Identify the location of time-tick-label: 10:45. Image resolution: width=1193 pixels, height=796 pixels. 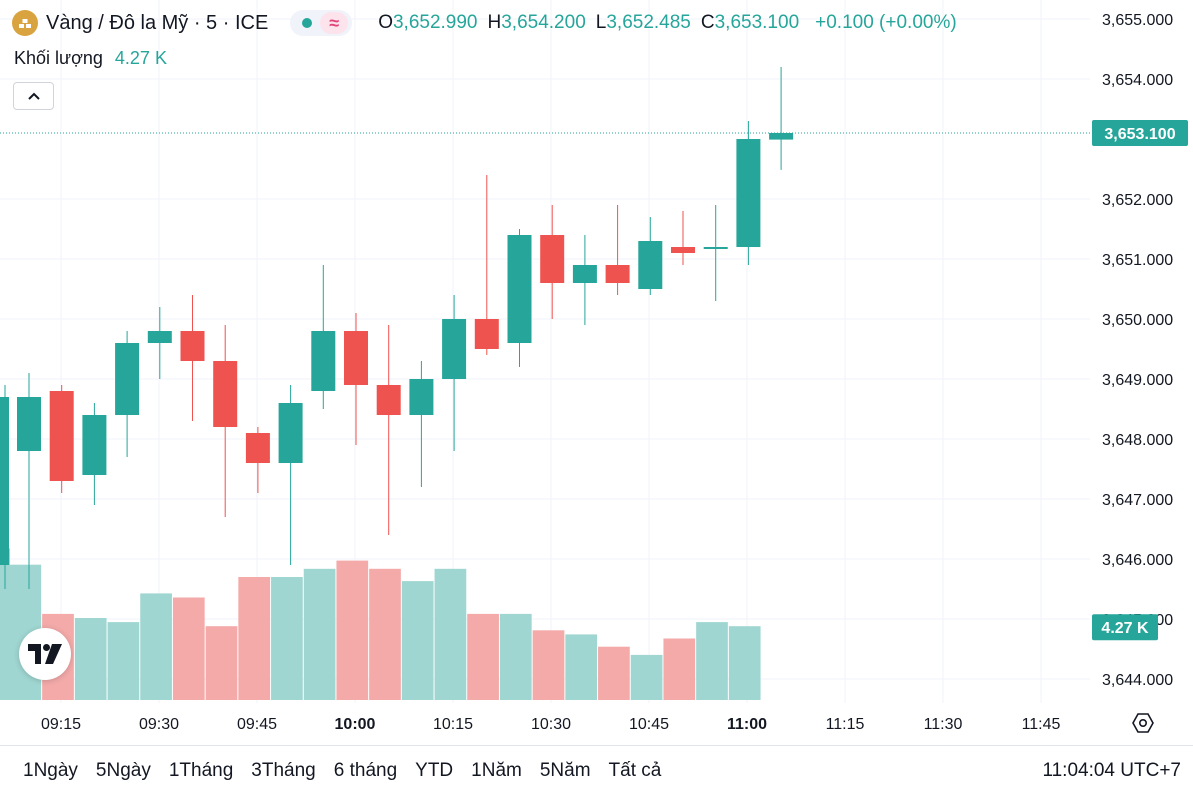
(649, 724).